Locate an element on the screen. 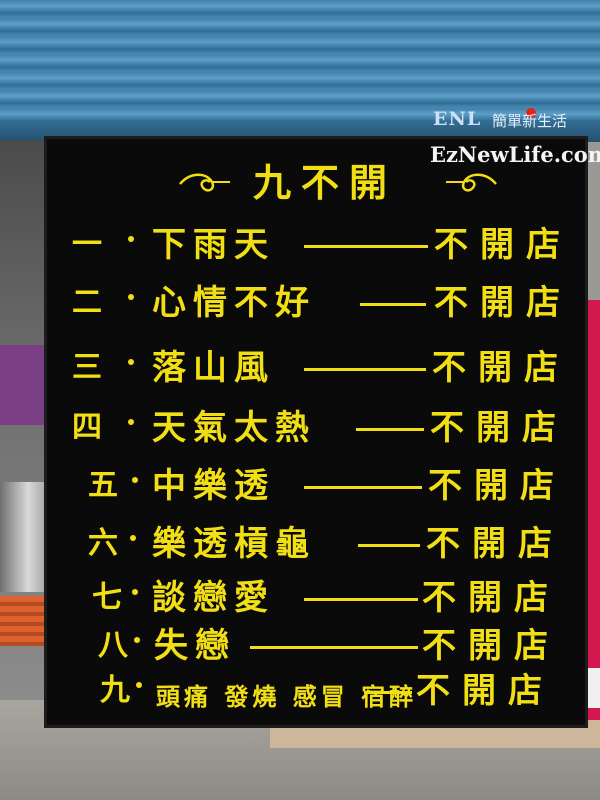 The height and width of the screenshot is (800, 600). item-reason: 下雨天 is located at coordinates (213, 245).